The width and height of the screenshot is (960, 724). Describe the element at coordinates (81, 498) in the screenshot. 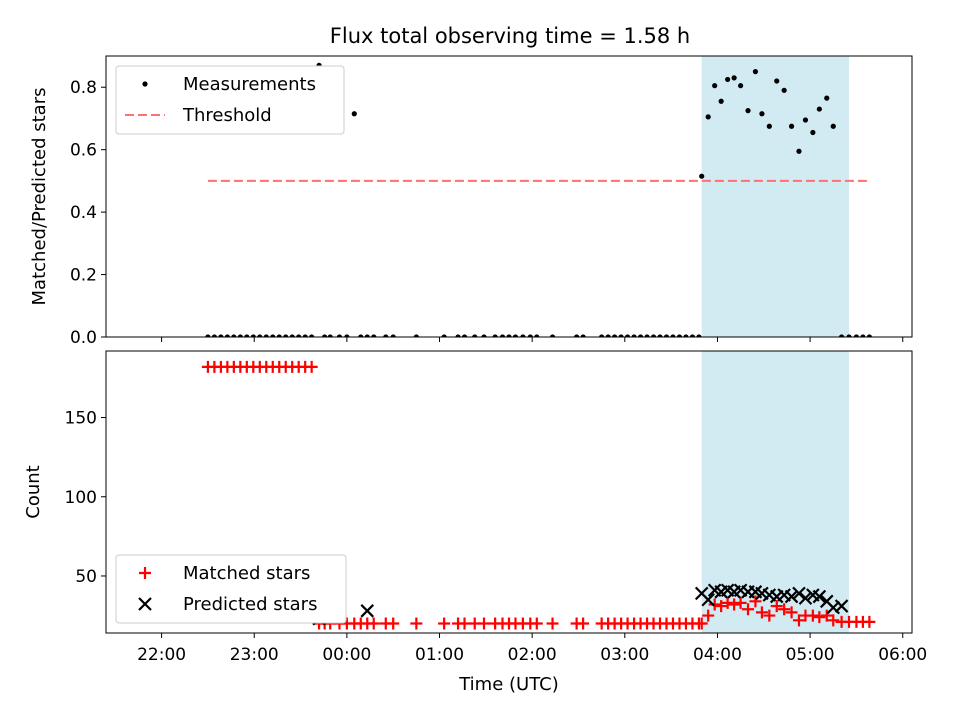

I see `bottom-ytick-label-1: 100` at that location.